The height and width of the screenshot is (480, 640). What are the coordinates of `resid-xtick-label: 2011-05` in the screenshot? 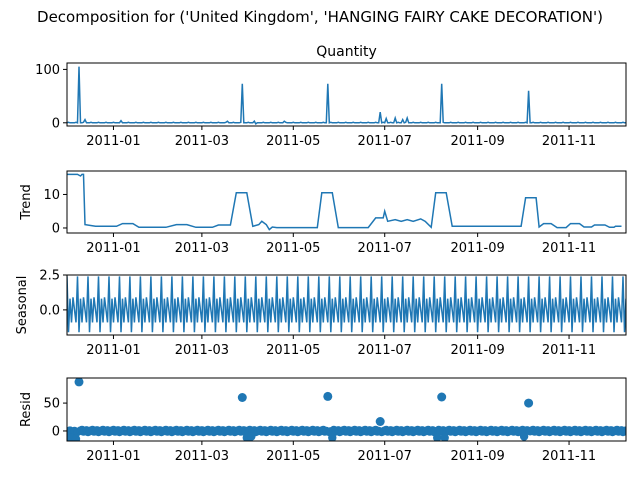 It's located at (293, 456).